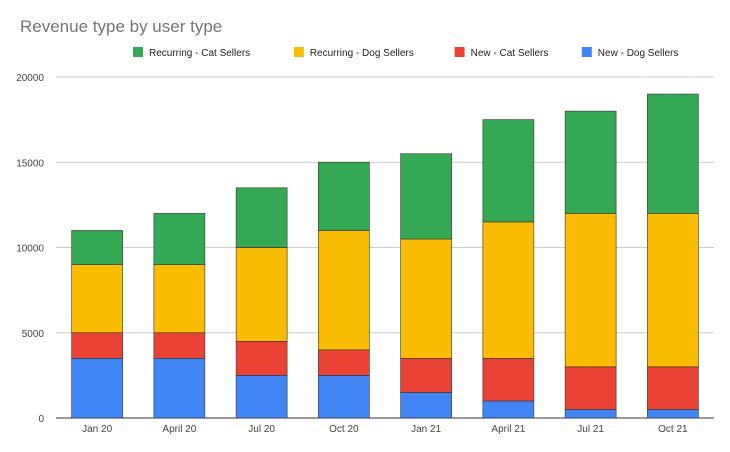 The image size is (730, 452). Describe the element at coordinates (41, 419) in the screenshot. I see `y-tick-label-0: 0` at that location.